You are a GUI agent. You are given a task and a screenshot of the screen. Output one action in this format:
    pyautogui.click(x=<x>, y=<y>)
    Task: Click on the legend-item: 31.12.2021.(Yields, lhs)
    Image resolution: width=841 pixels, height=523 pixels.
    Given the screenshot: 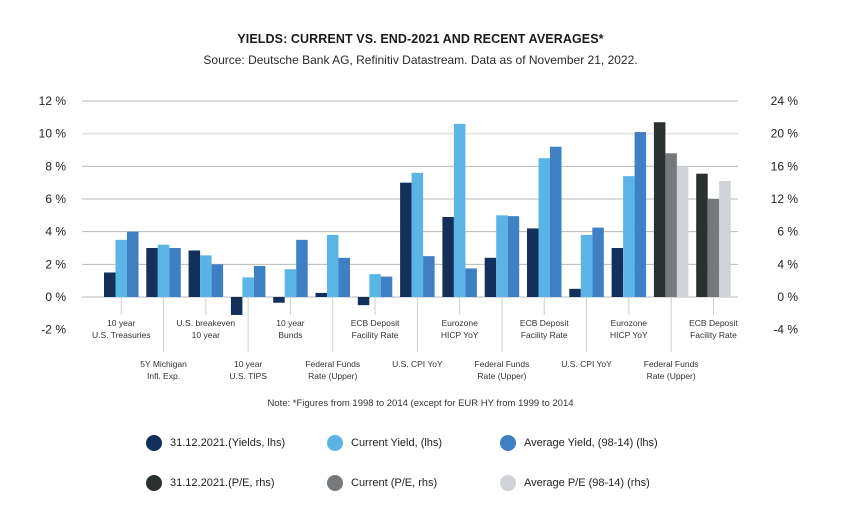 What is the action you would take?
    pyautogui.click(x=215, y=443)
    